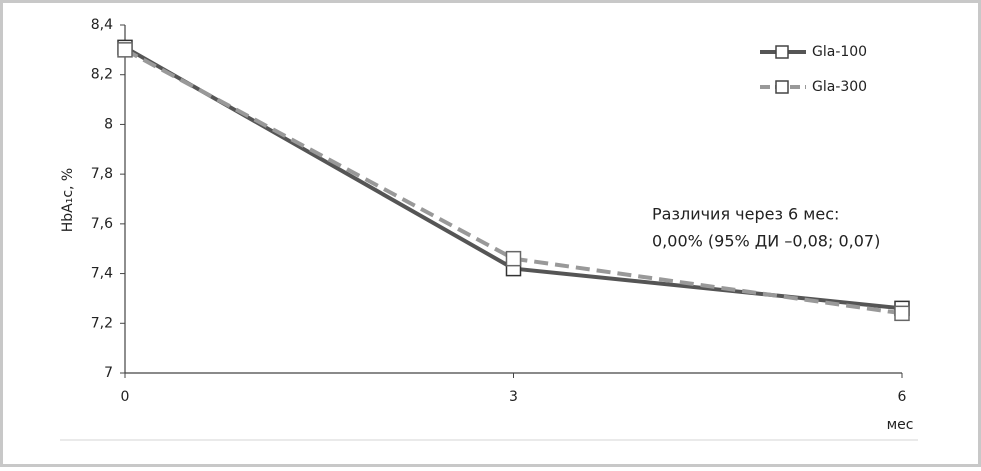  I want to click on x-tick-label: 0, so click(125, 397).